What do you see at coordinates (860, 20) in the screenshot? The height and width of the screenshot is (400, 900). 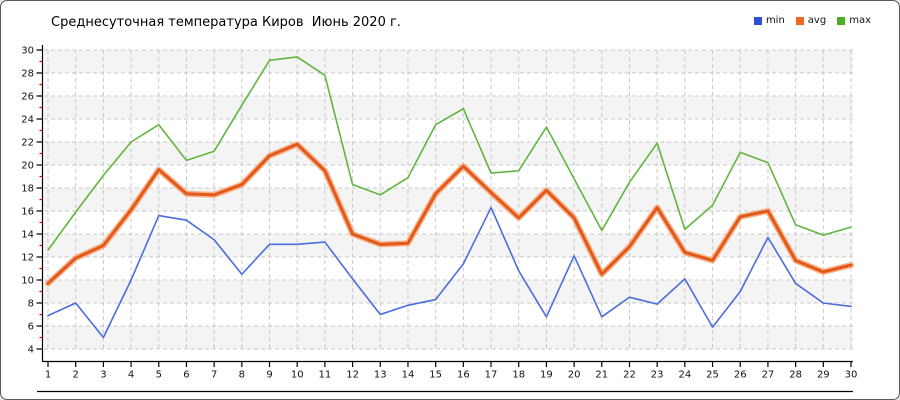 I see `legend-label: max` at bounding box center [860, 20].